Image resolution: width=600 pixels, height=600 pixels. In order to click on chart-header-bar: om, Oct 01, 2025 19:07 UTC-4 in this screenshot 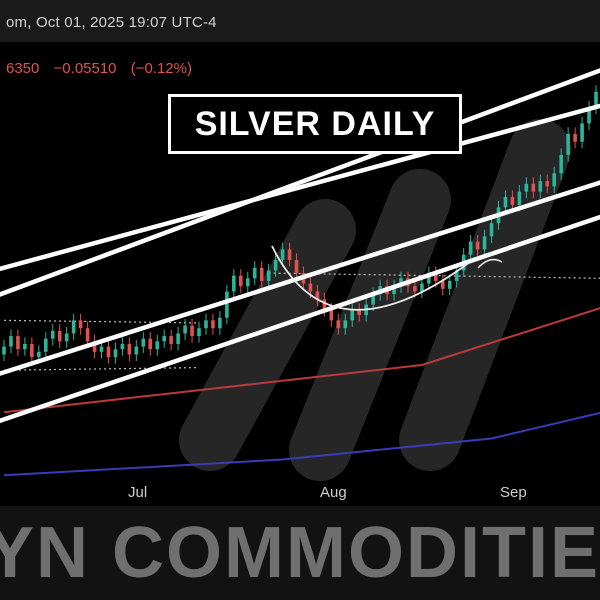, I will do `click(300, 21)`.